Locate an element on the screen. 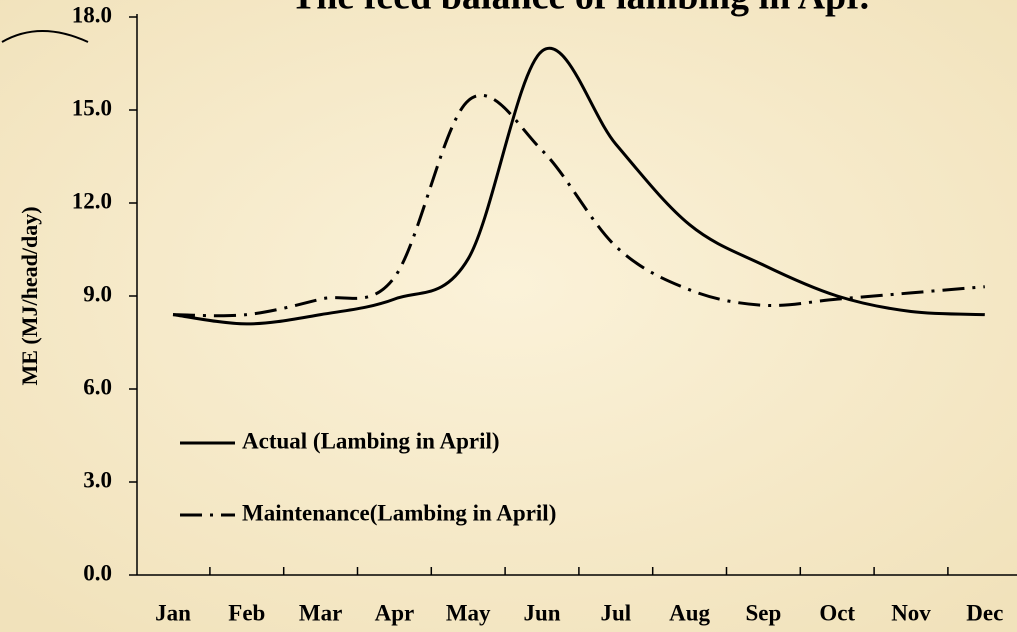 This screenshot has height=632, width=1017. x-tick-label: Jun is located at coordinates (541, 612).